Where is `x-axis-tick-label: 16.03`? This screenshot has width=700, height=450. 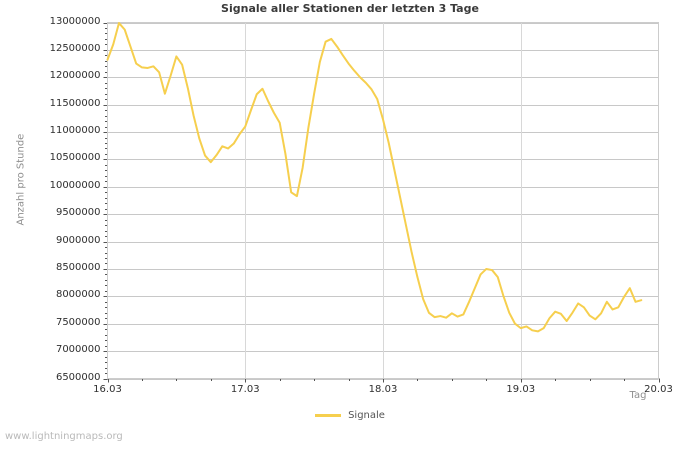
x-axis-tick-label: 16.03 is located at coordinates (107, 389).